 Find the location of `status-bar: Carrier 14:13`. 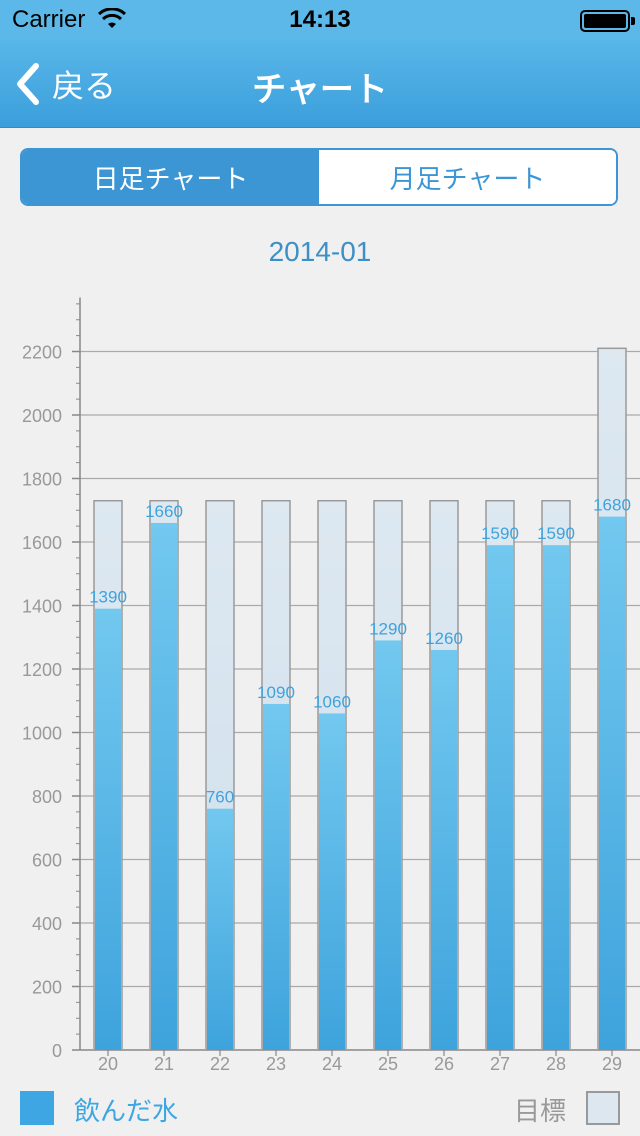

status-bar: Carrier 14:13 is located at coordinates (320, 20).